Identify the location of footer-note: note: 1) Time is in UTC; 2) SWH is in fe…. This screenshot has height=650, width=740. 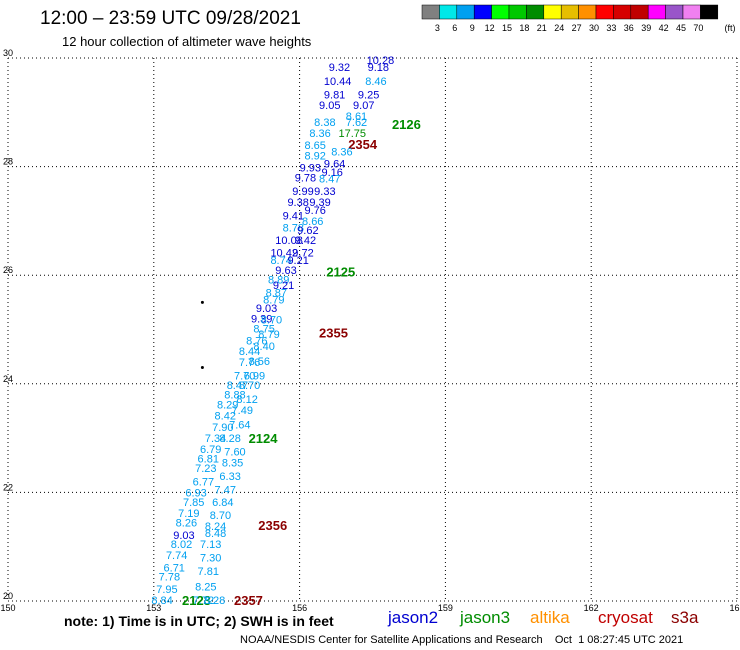
(199, 621).